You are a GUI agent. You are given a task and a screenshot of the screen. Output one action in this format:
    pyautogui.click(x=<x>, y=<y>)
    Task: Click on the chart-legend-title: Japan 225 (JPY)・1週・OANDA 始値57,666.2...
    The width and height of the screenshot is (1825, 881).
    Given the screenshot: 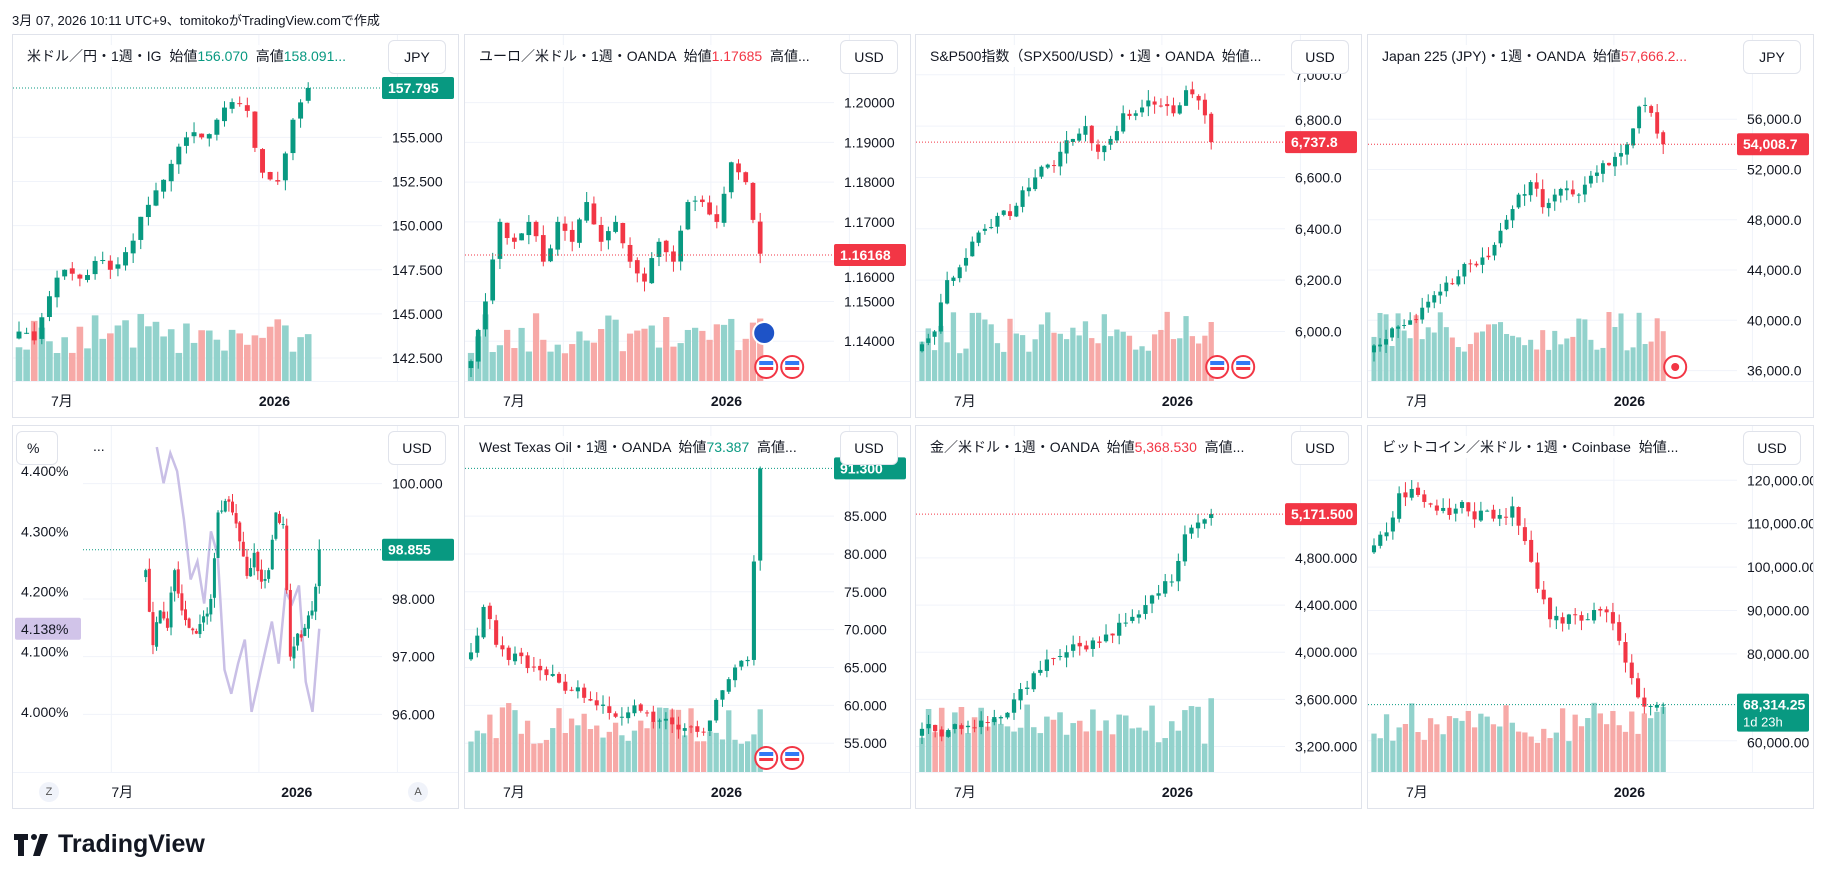 What is the action you would take?
    pyautogui.click(x=1535, y=56)
    